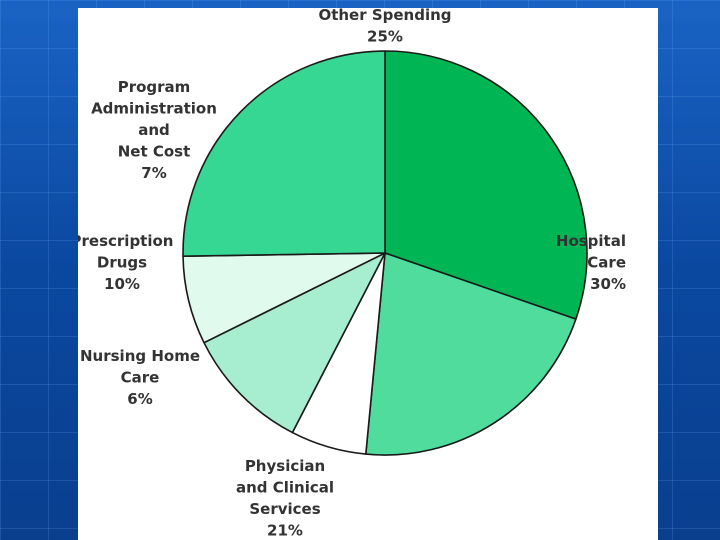 Image resolution: width=720 pixels, height=540 pixels. I want to click on slice-label-line: Other Spending, so click(384, 16).